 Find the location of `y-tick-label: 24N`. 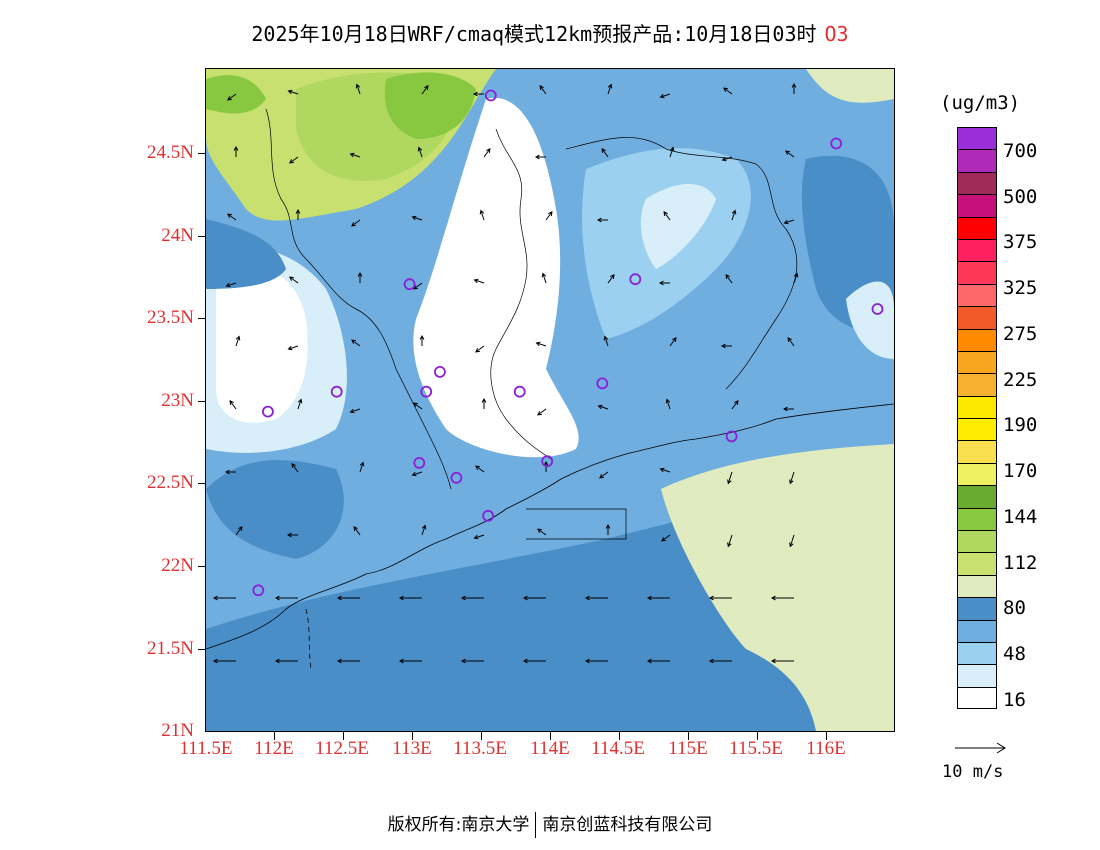

y-tick-label: 24N is located at coordinates (177, 235).